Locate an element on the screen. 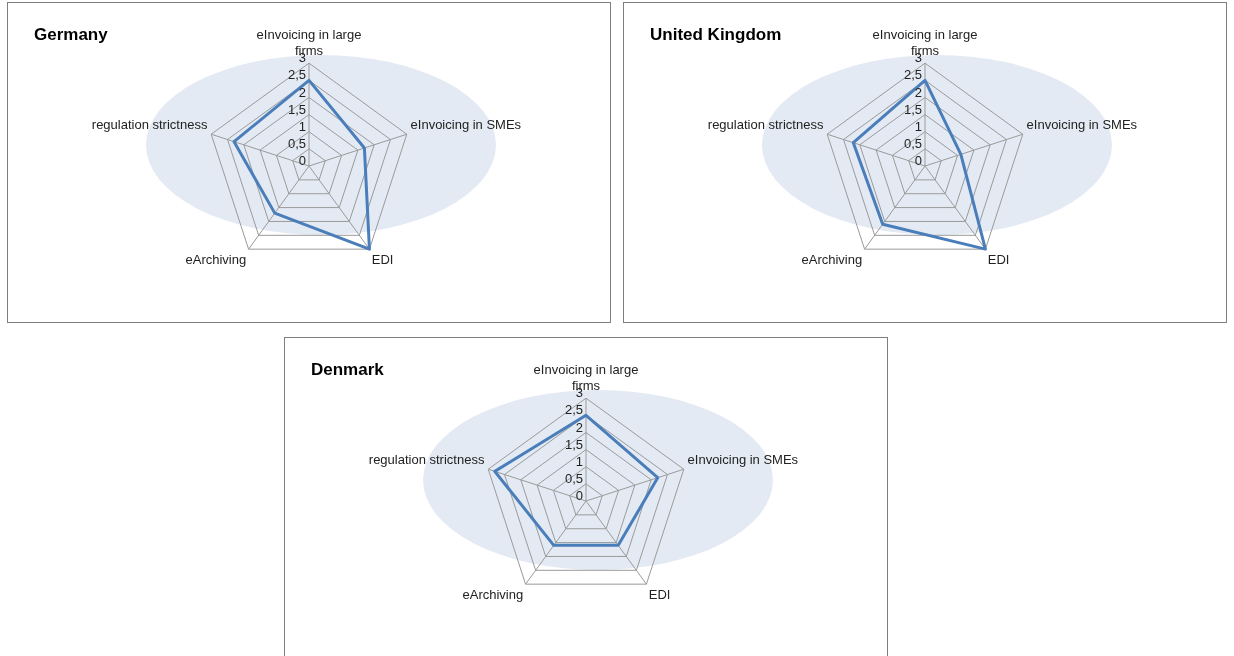 The width and height of the screenshot is (1234, 656). chart-title: Denmark is located at coordinates (347, 370).